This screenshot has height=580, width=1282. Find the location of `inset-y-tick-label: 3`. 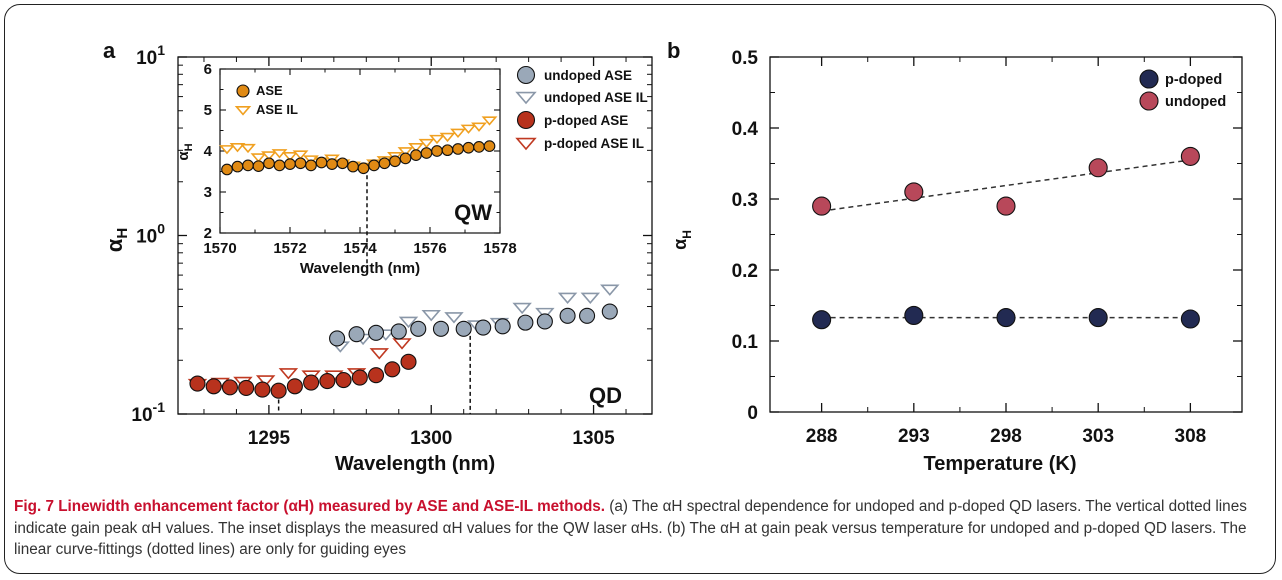

inset-y-tick-label: 3 is located at coordinates (208, 192).